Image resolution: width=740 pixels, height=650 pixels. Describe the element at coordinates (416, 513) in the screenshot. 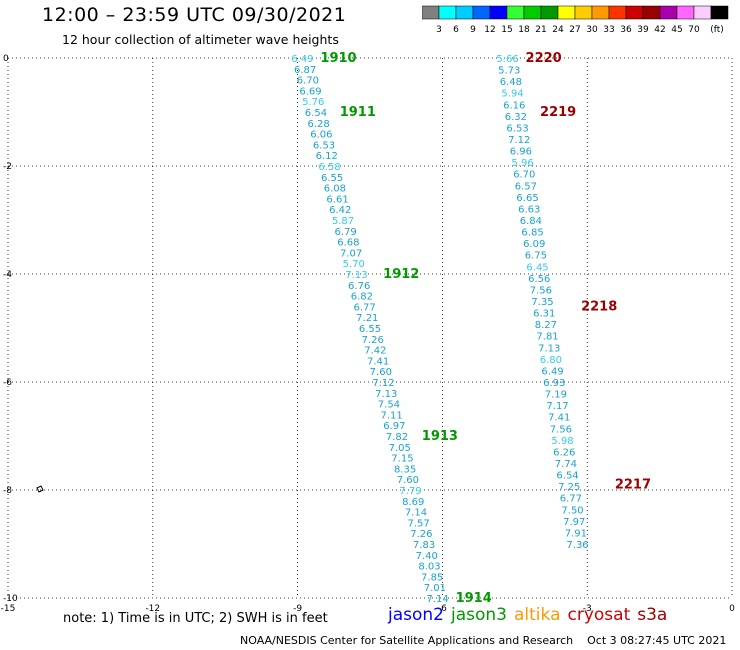

I see `wave-height-value: 7.14` at that location.